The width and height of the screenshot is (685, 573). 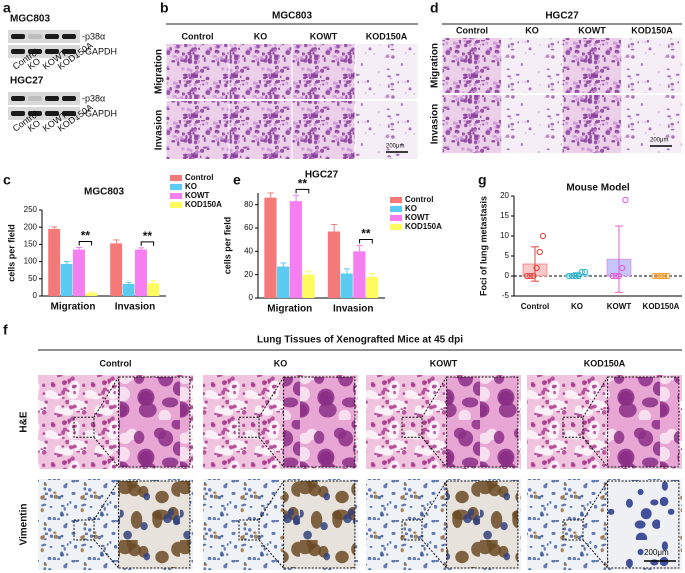 I want to click on y-axis-label: cells per field, so click(x=11, y=253).